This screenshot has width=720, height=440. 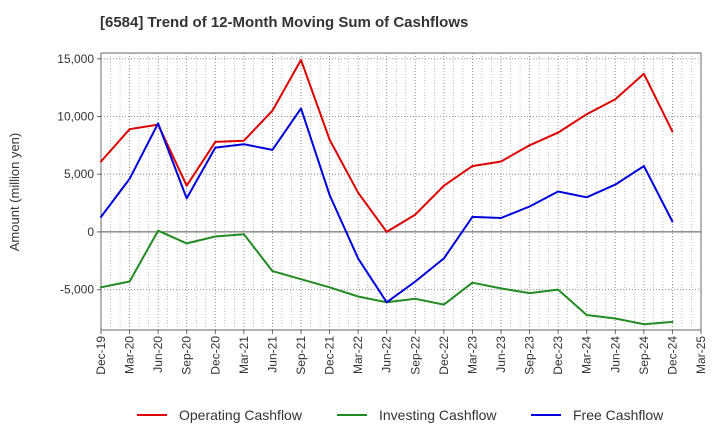 I want to click on y-axis-label: Amount (million yen), so click(x=14, y=192).